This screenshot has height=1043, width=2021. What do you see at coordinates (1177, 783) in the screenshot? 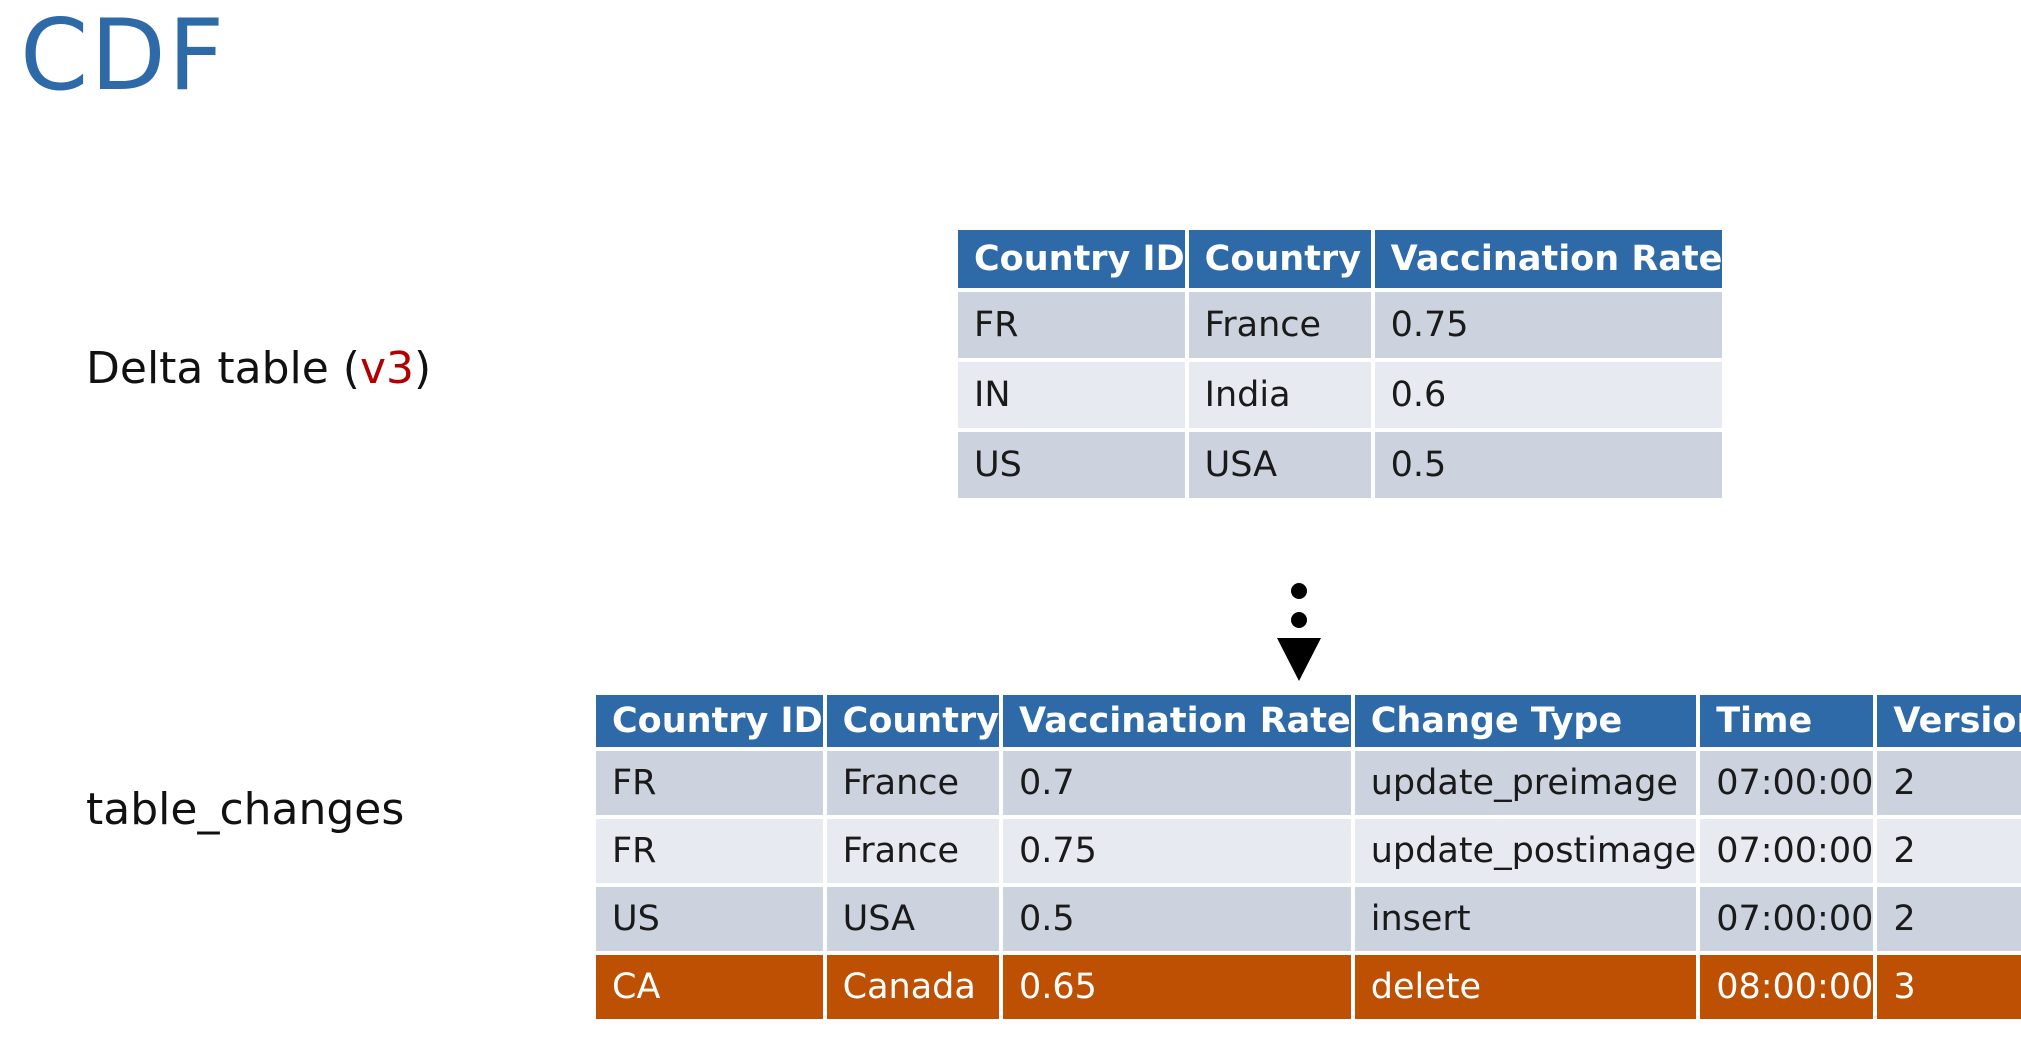
I see `cell-vaccination-rate: 0.7` at bounding box center [1177, 783].